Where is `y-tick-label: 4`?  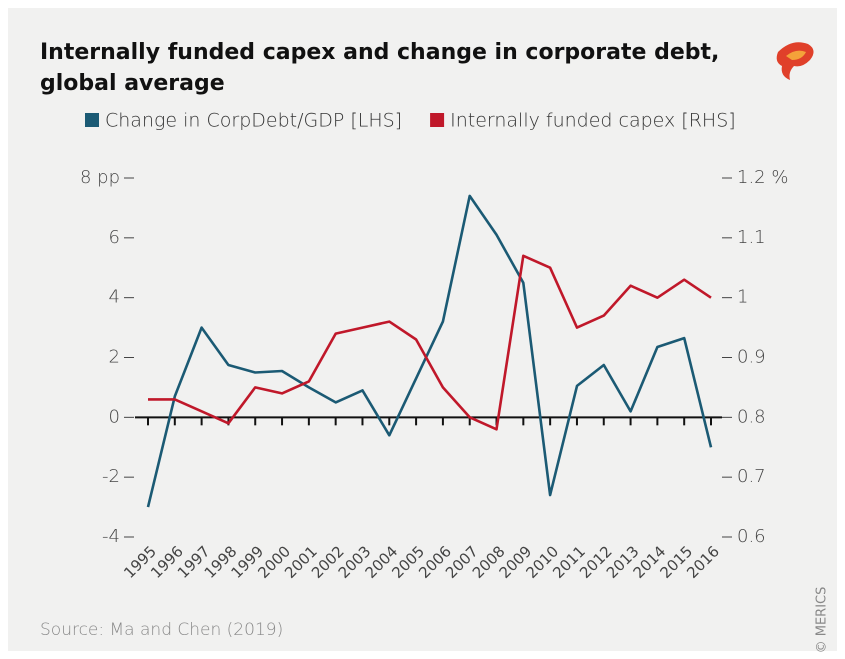
y-tick-label: 4 is located at coordinates (114, 297).